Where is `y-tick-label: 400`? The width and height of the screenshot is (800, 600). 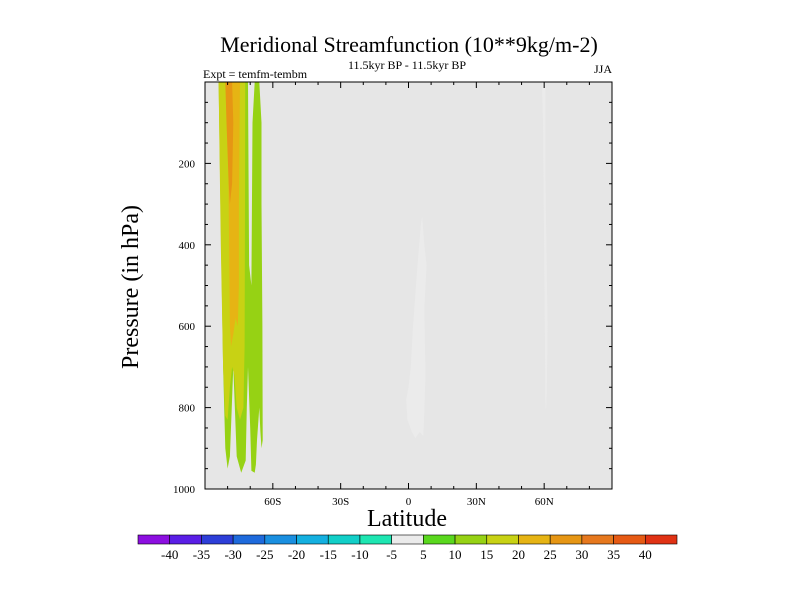
y-tick-label: 400 is located at coordinates (187, 246).